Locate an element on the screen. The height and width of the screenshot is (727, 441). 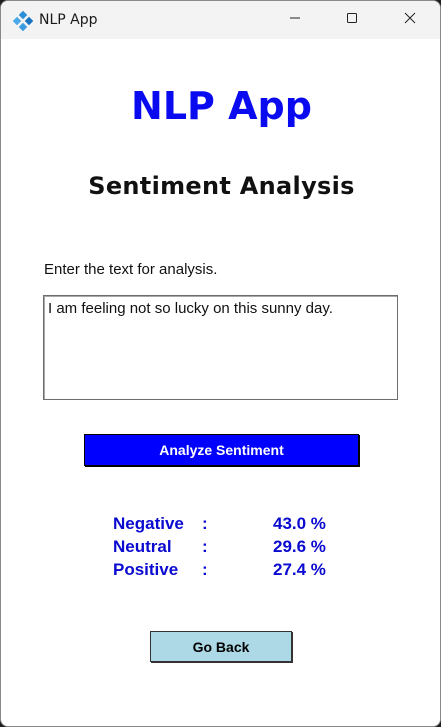
result-row-negative: Negative : 43.0 % is located at coordinates (220, 525).